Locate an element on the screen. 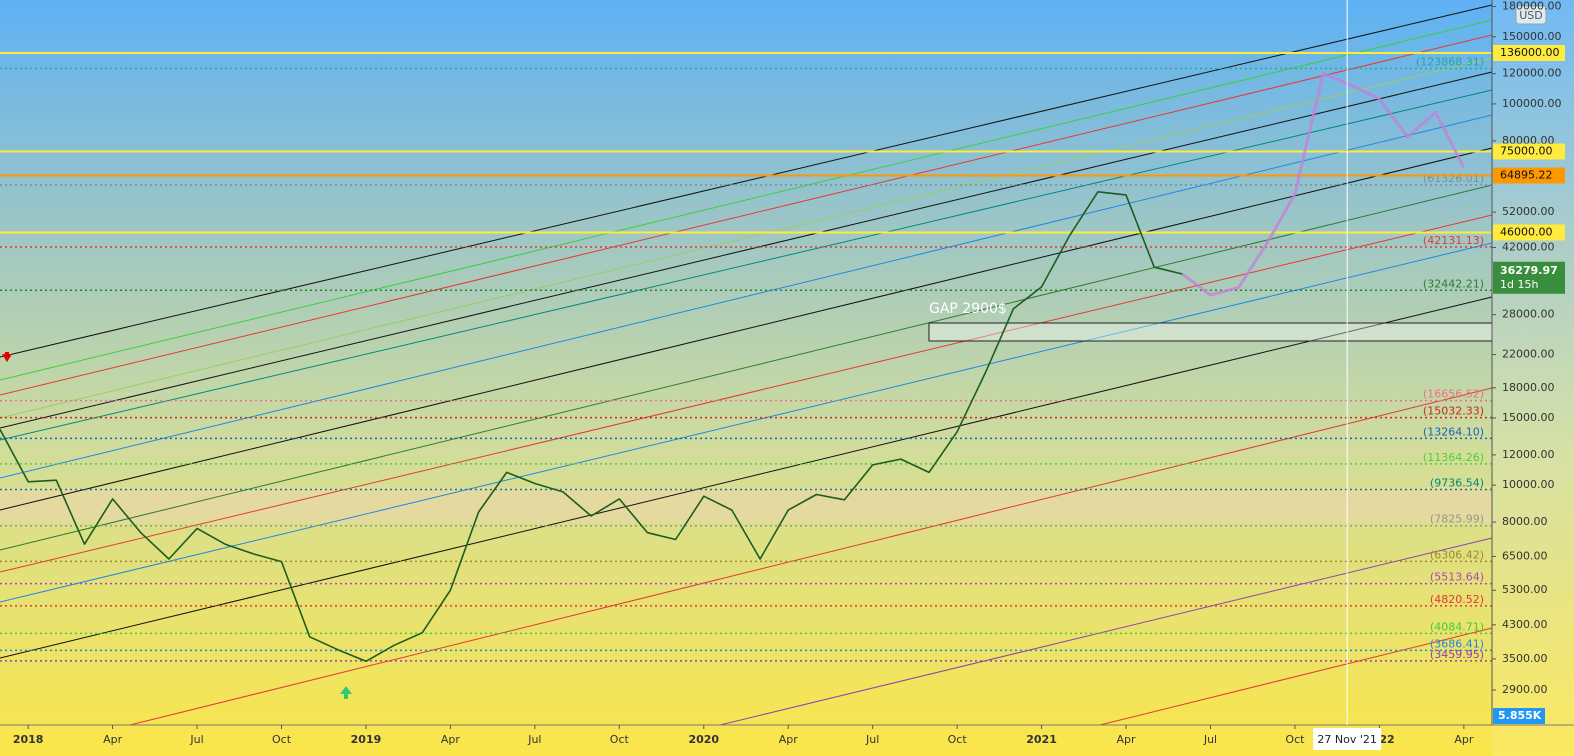 This screenshot has width=1574, height=756. y-tick-label: 100000.00 is located at coordinates (1532, 103).